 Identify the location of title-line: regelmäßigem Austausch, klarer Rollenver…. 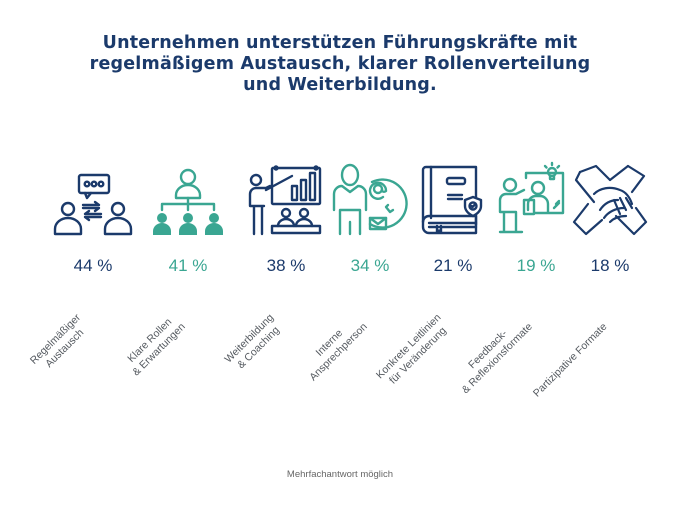
(340, 64).